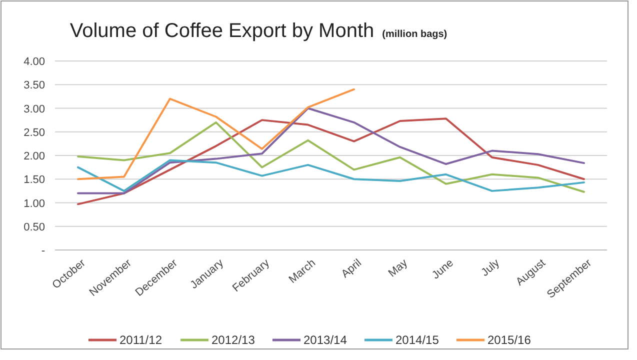 The image size is (637, 360). What do you see at coordinates (34, 204) in the screenshot?
I see `y-tick-label: 1.00` at bounding box center [34, 204].